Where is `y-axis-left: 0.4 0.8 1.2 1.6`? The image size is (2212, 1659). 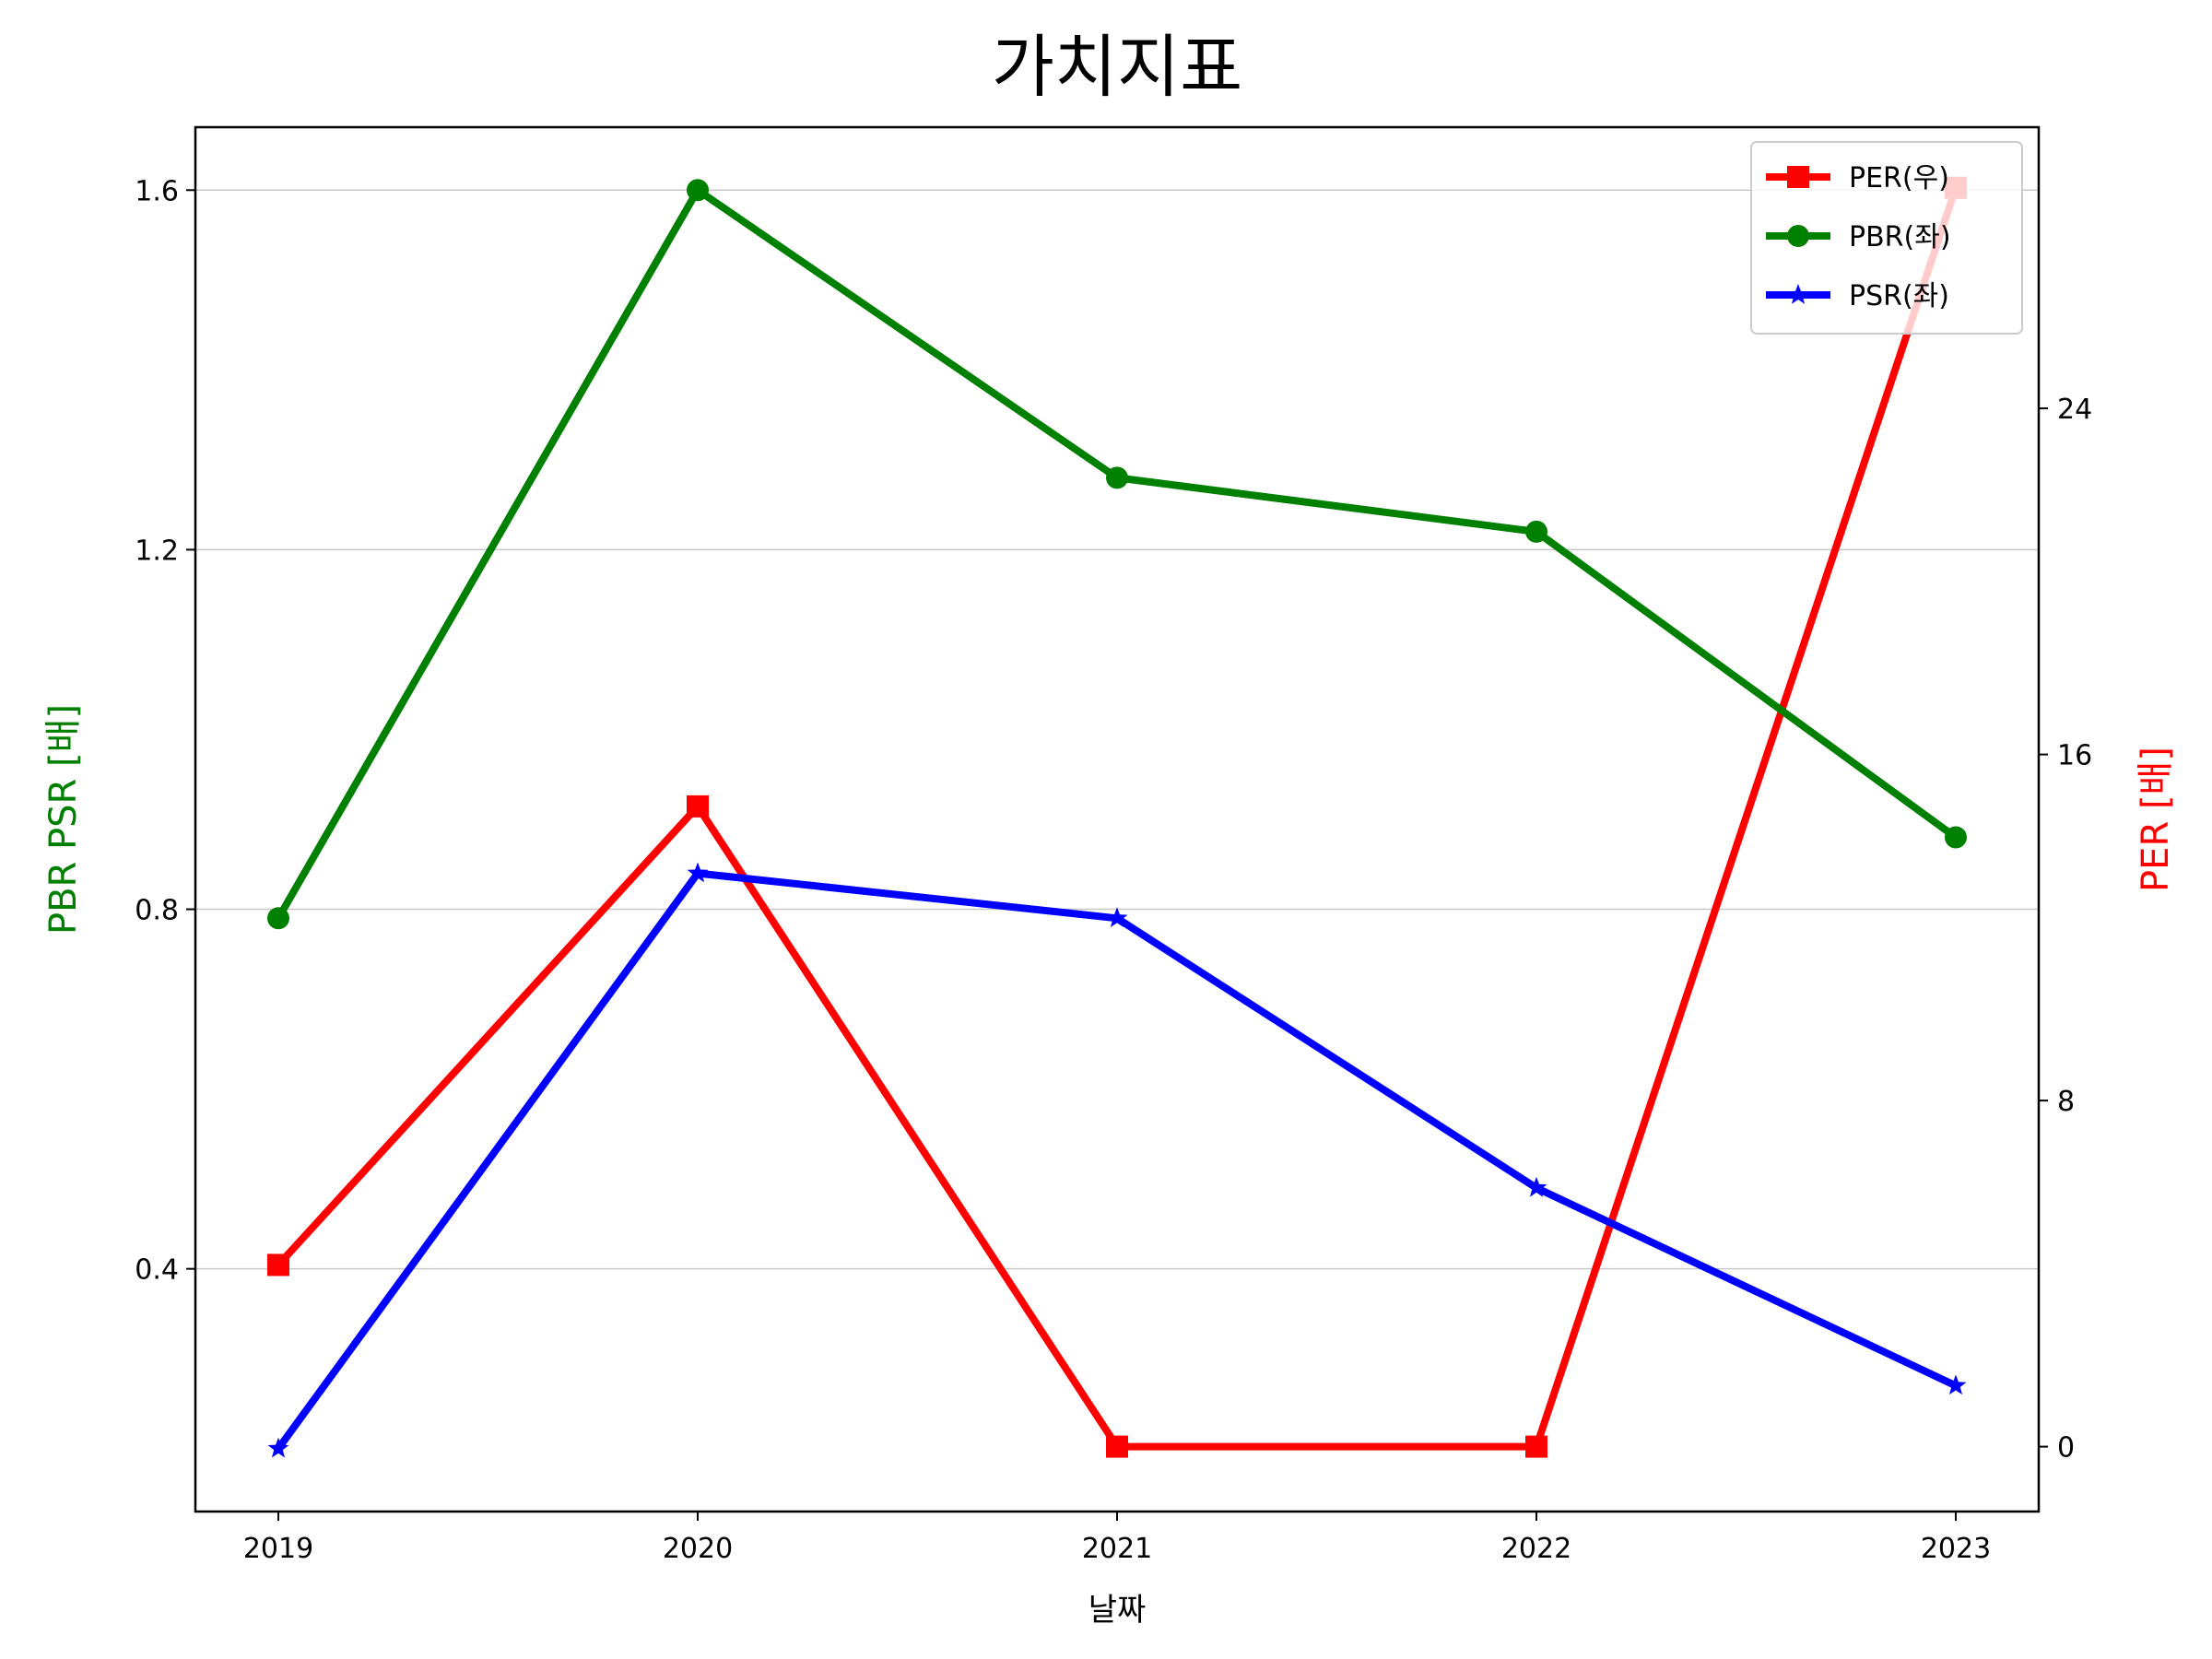
y-axis-left: 0.4 0.8 1.2 1.6 is located at coordinates (165, 731).